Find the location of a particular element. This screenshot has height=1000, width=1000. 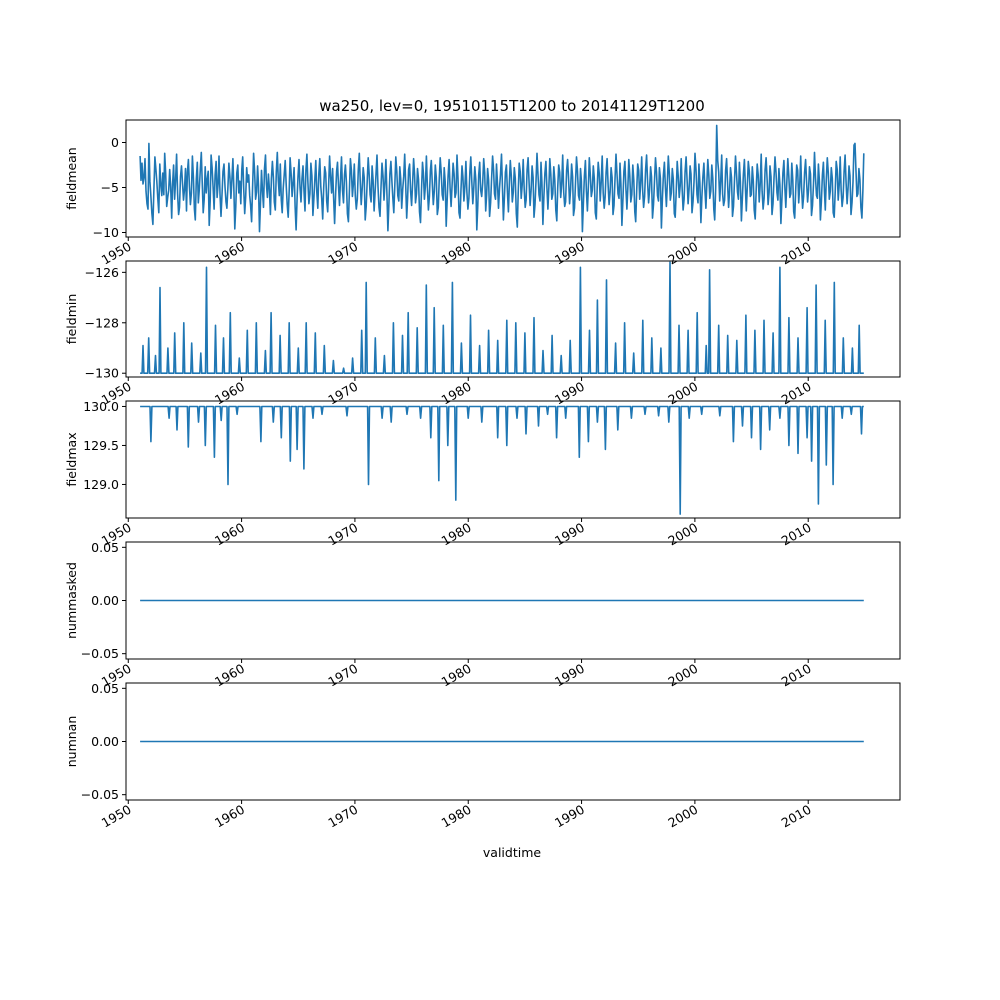

series-line-fieldmean is located at coordinates (502, 178).